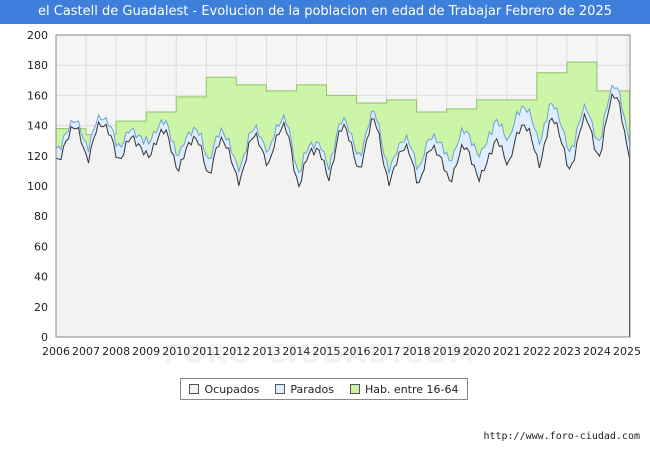 This screenshot has height=450, width=650. What do you see at coordinates (417, 351) in the screenshot?
I see `x-tick-label: 2018` at bounding box center [417, 351].